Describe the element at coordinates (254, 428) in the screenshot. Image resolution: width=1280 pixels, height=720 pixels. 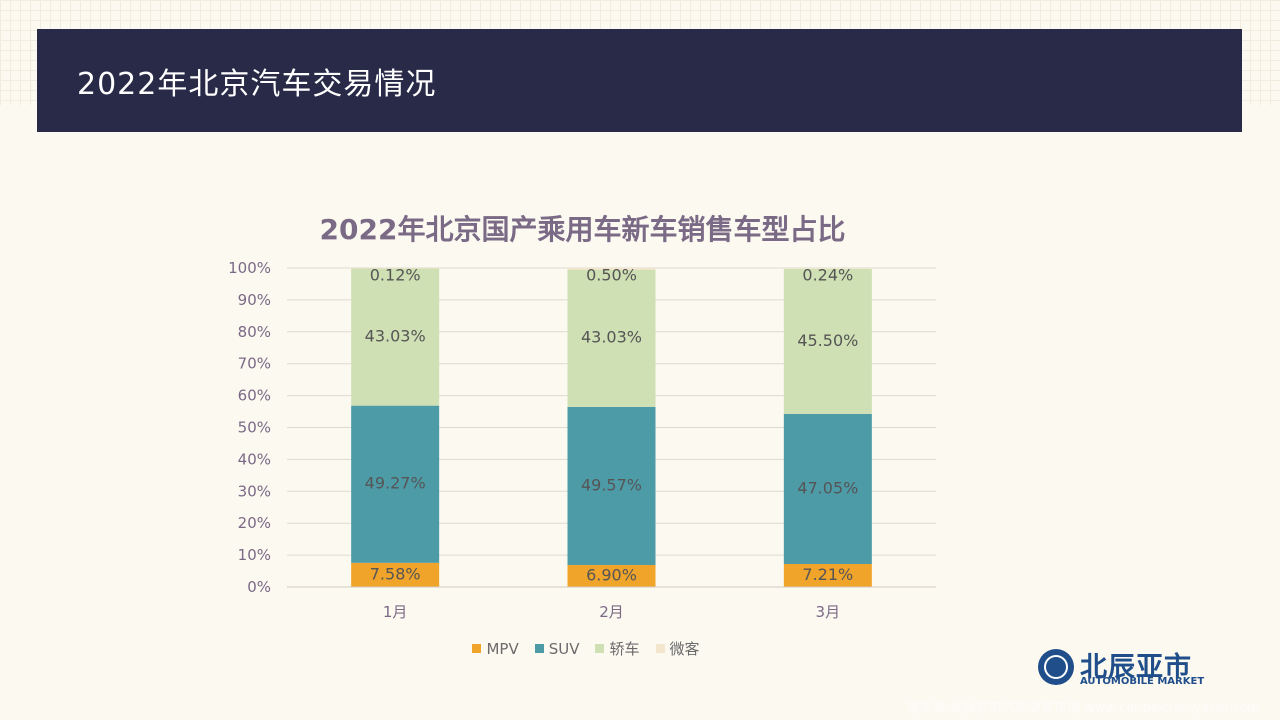
I see `y-tick-label: 50%` at that location.